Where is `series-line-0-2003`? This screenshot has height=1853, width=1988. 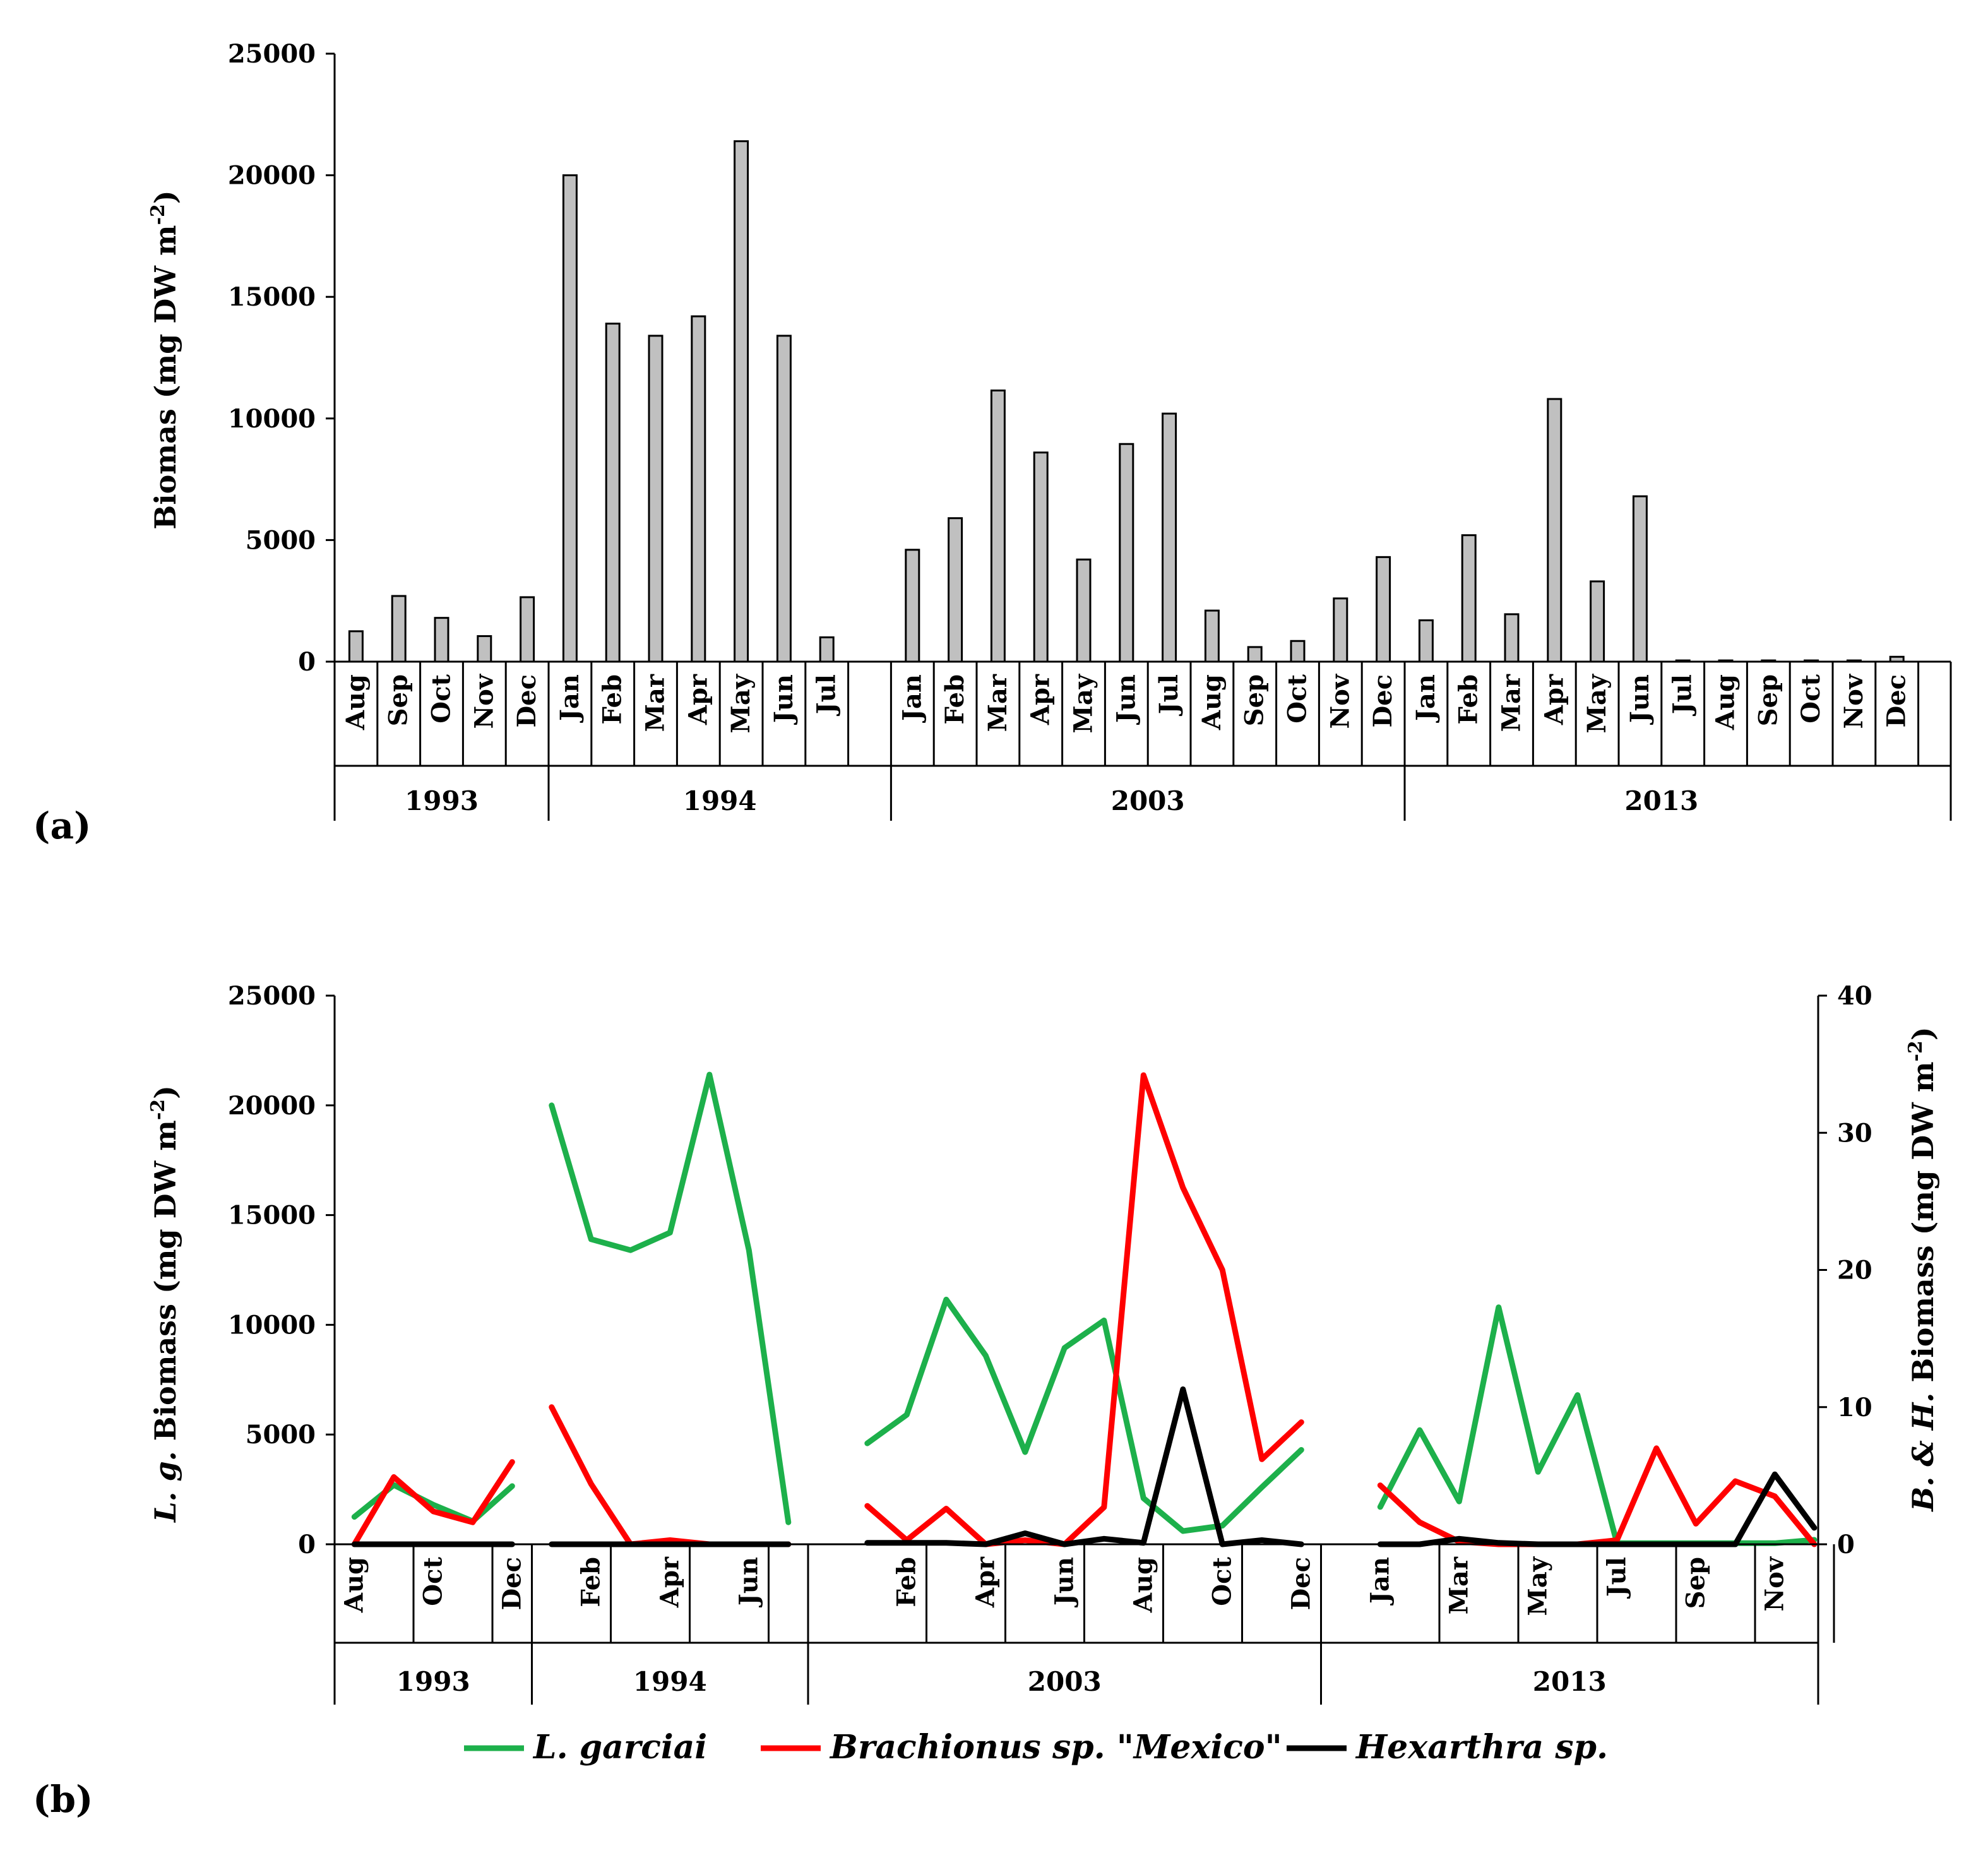
series-line-0-2003 is located at coordinates (1084, 1415).